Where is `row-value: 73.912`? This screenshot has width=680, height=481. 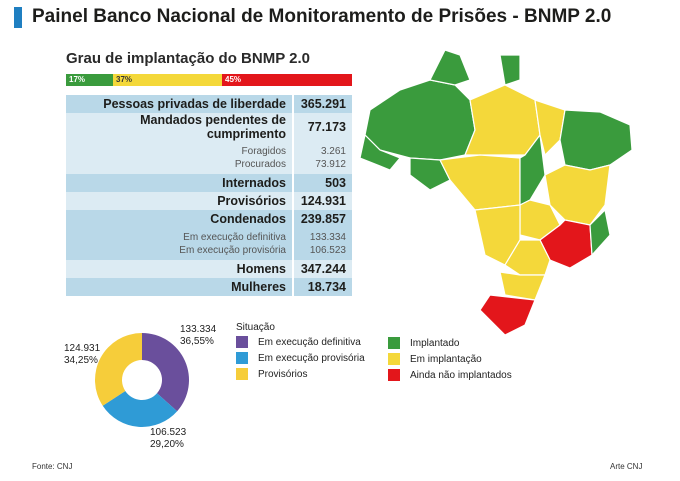 row-value: 73.912 is located at coordinates (322, 166).